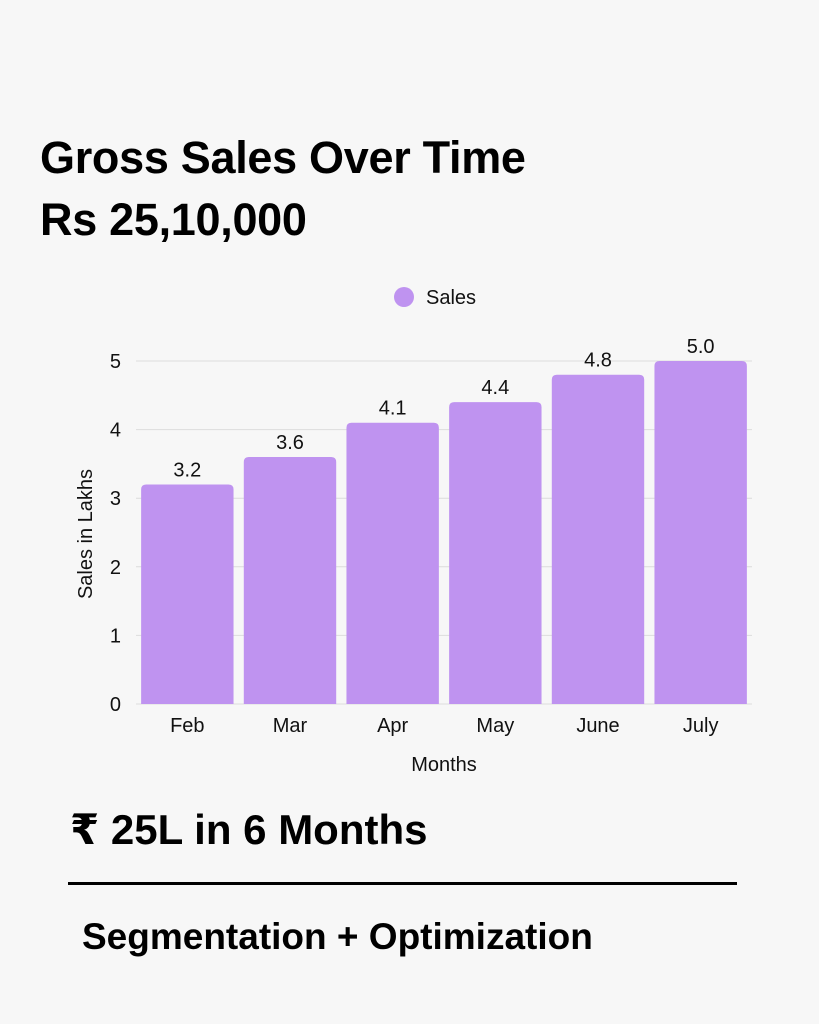 Image resolution: width=819 pixels, height=1024 pixels. I want to click on tagline: Segmentation + Optimization, so click(337, 936).